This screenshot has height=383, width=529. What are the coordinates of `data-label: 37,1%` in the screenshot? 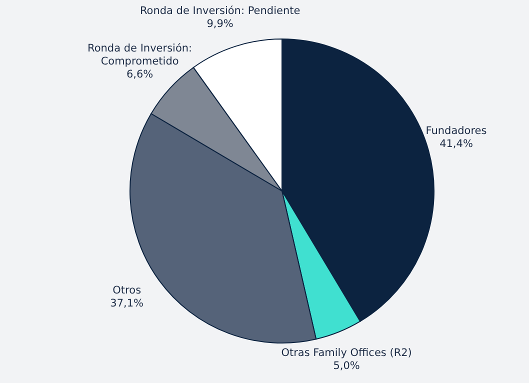 It's located at (127, 303).